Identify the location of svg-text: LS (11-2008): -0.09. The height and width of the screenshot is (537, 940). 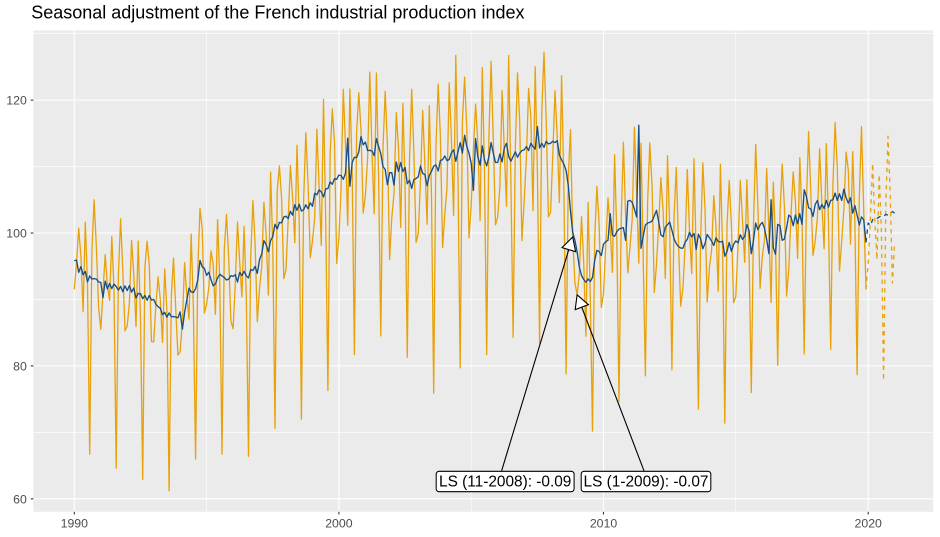
(505, 481).